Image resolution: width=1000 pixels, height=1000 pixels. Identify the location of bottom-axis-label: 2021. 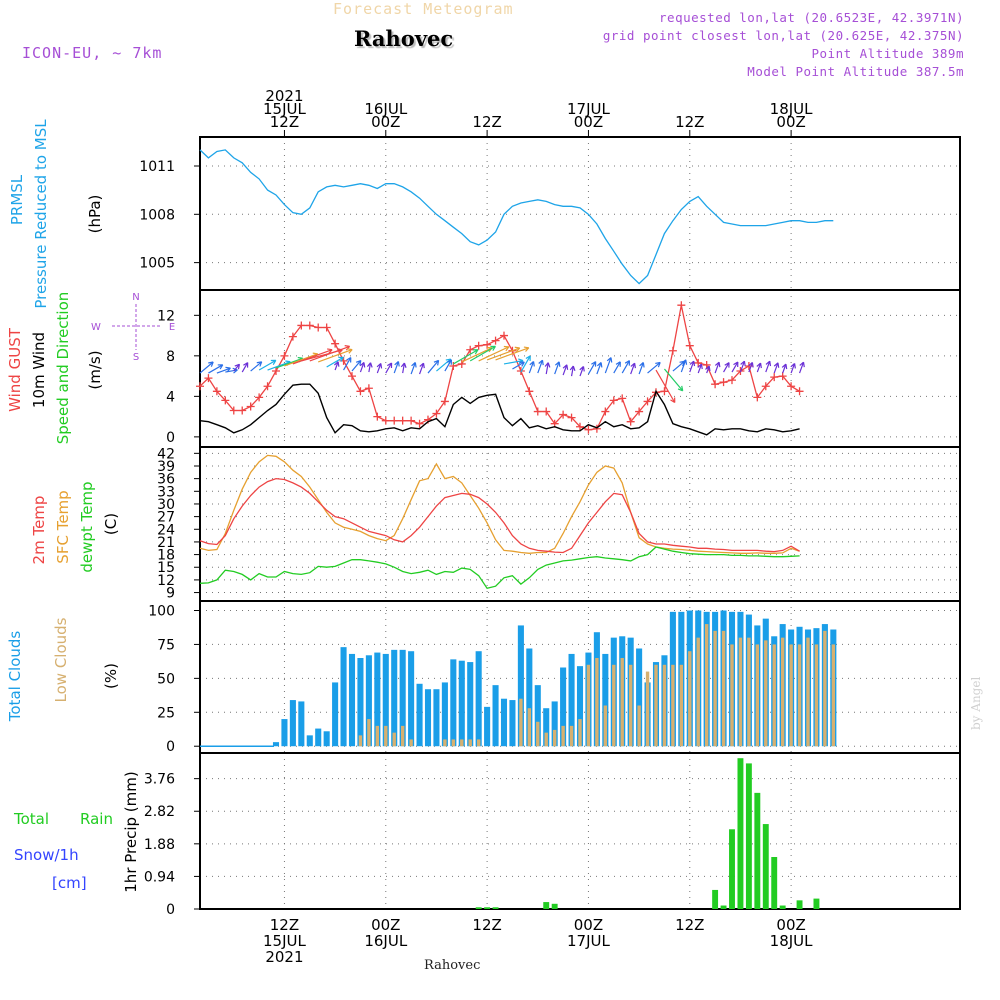
(284, 957).